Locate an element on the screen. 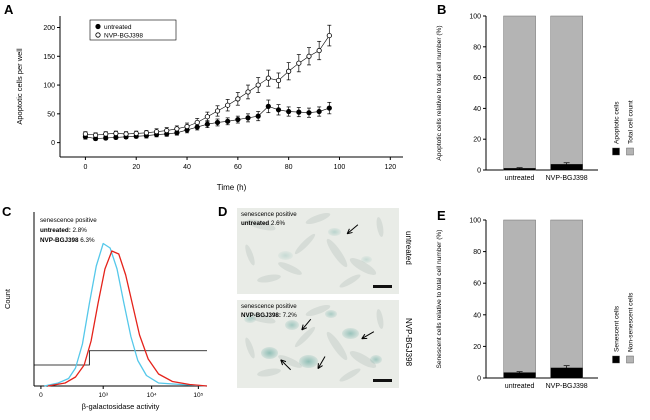  flow-annotation-untreated: untreated: 2.8% is located at coordinates (63, 230).